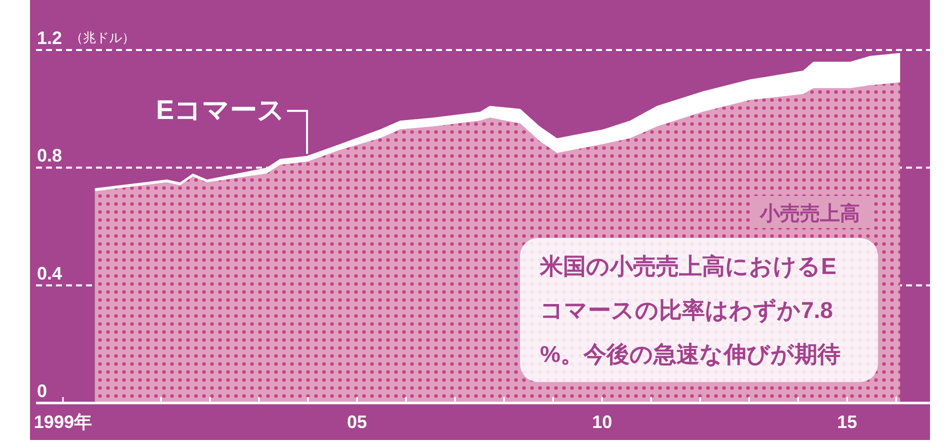 The image size is (949, 447). I want to click on x-tick-label: 10, so click(602, 422).